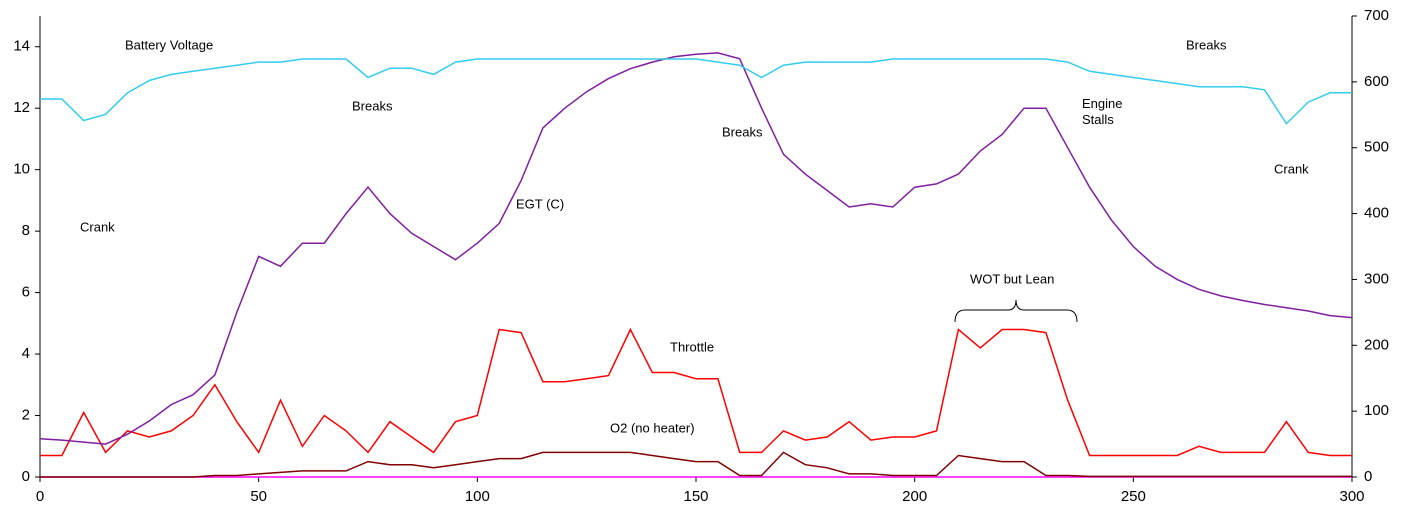 This screenshot has height=515, width=1415. What do you see at coordinates (258, 496) in the screenshot?
I see `x-tick-label: 50` at bounding box center [258, 496].